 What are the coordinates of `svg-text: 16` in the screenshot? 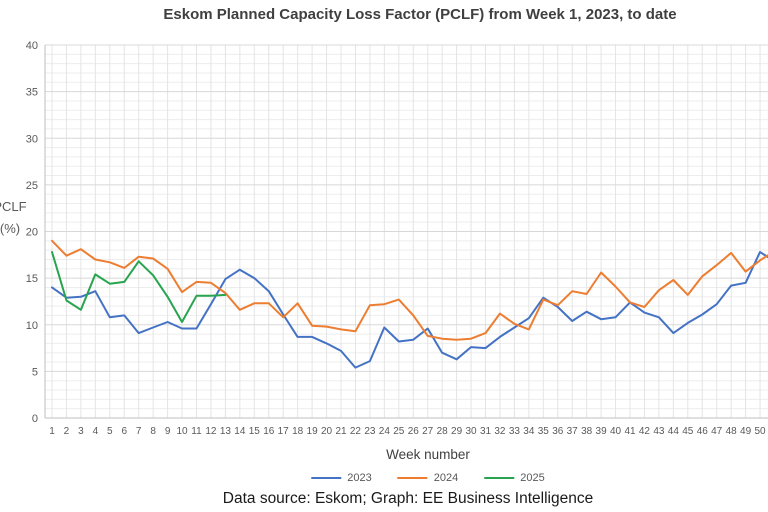 It's located at (269, 431).